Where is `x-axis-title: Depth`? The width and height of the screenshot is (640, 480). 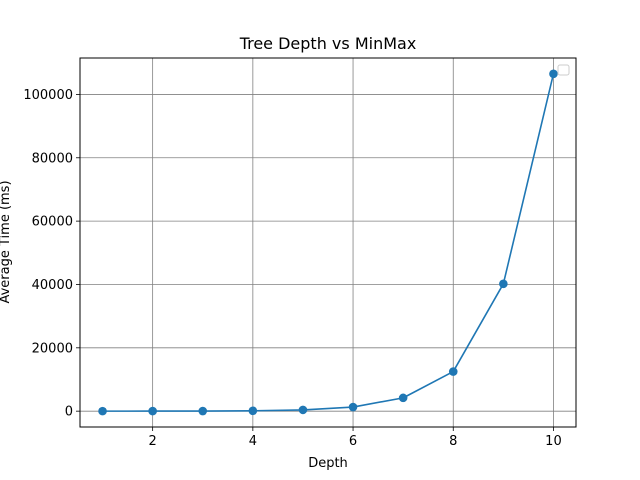
x-axis-title: Depth is located at coordinates (328, 463).